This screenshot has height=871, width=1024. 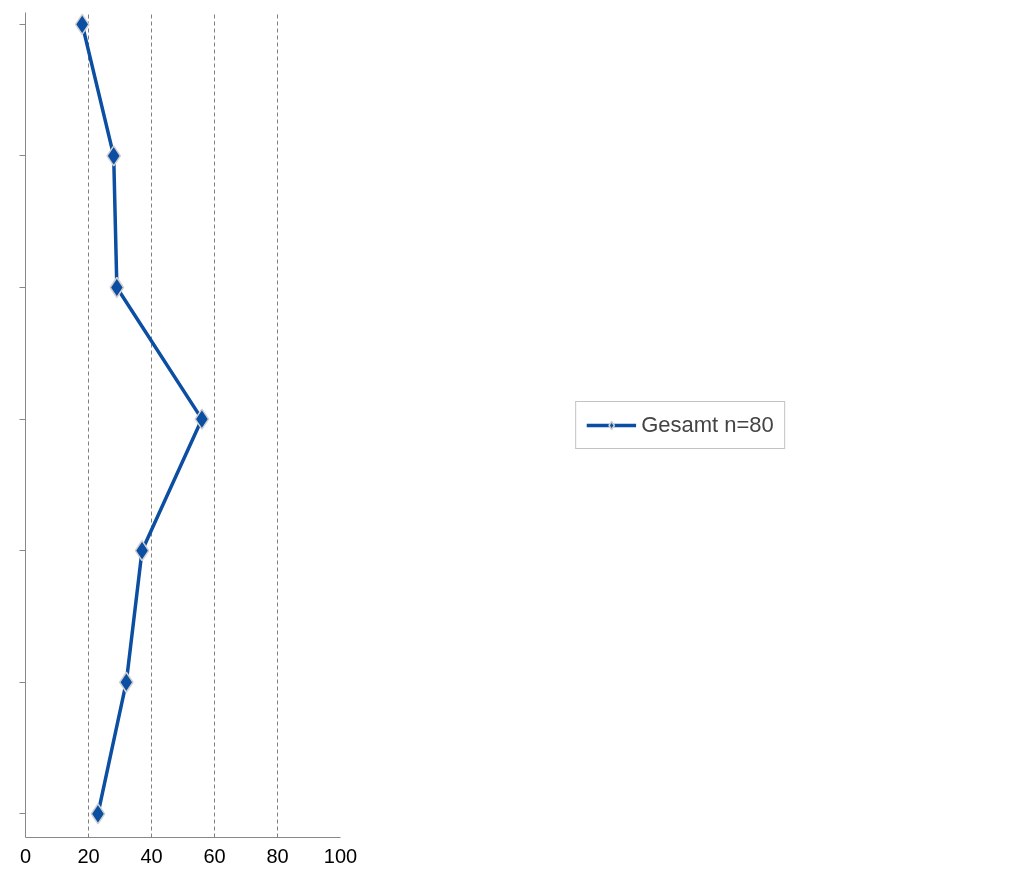 I want to click on legend-label: Gesamt n=80, so click(x=707, y=424).